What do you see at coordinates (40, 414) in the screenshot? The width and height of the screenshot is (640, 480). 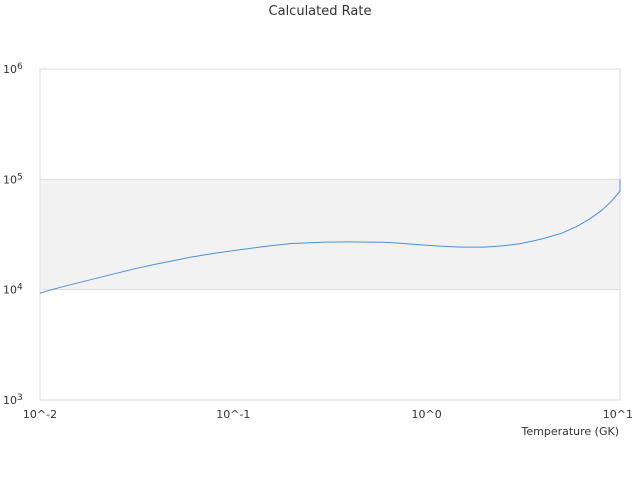 I see `x-tick-label: 10^-2` at bounding box center [40, 414].